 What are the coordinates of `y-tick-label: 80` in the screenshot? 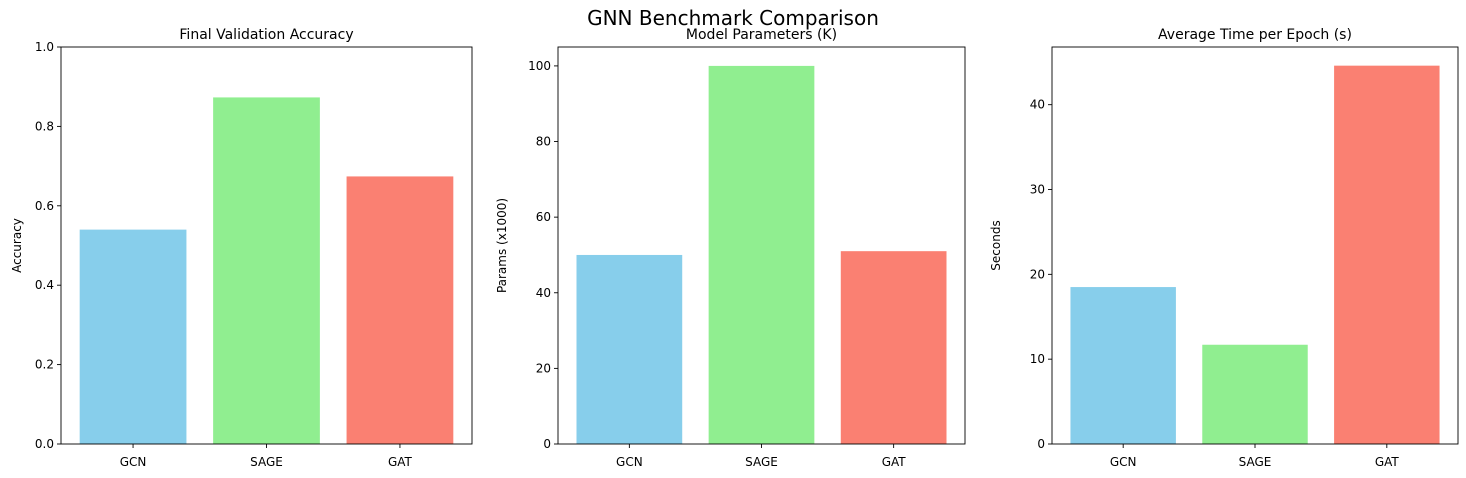 It's located at (543, 142).